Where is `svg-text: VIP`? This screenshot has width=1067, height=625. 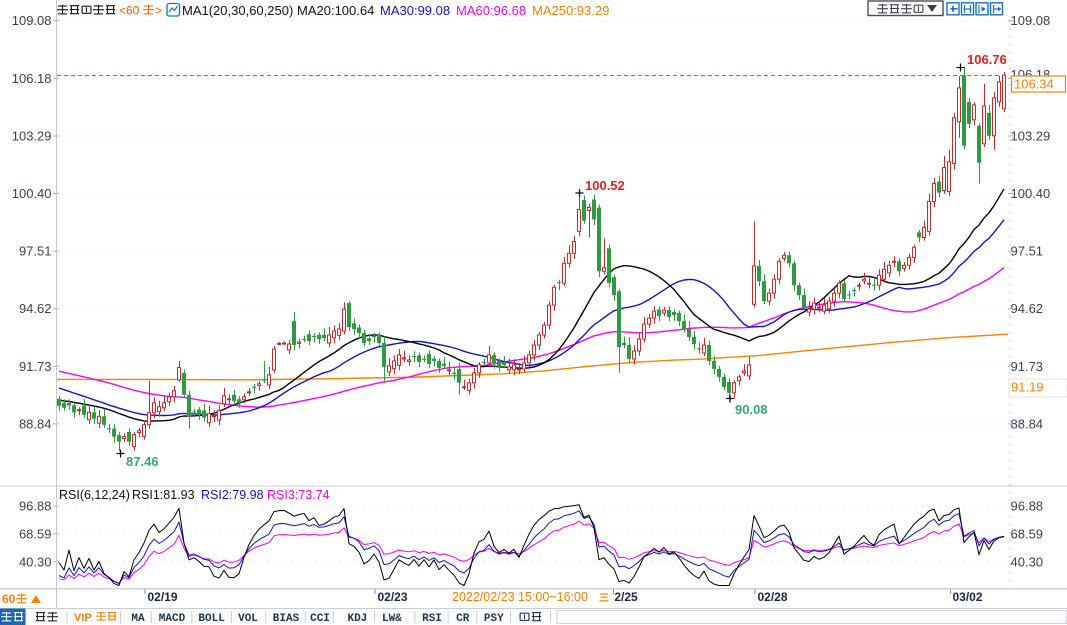 svg-text: VIP is located at coordinates (83, 618).